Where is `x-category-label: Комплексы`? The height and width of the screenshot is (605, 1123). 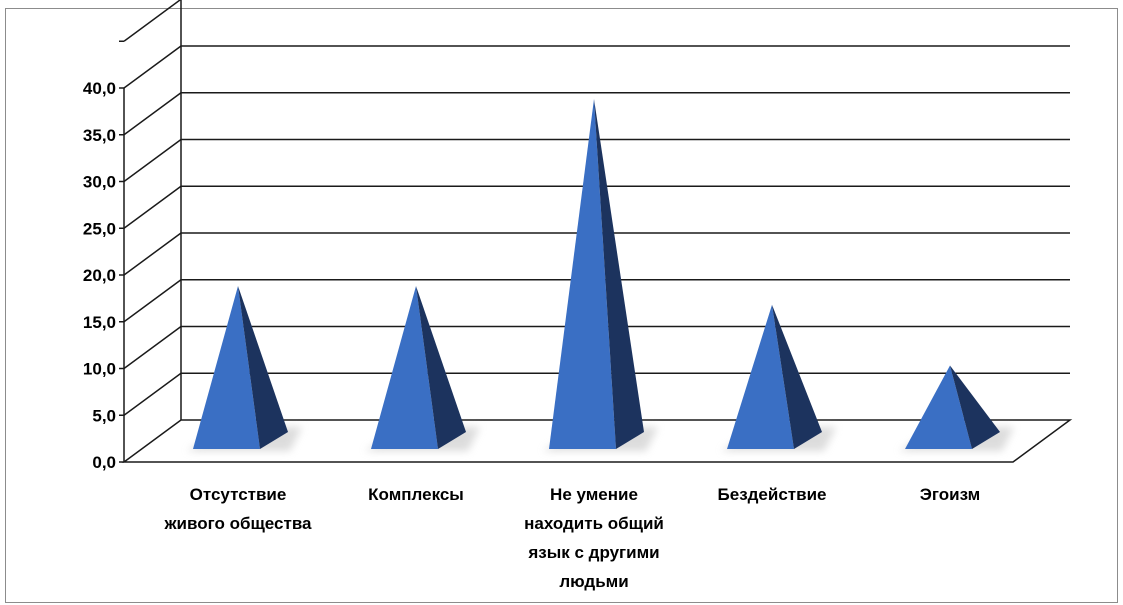
x-category-label: Комплексы is located at coordinates (416, 494).